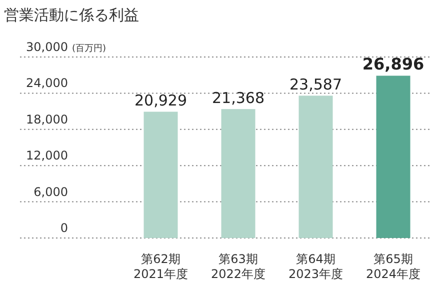  Describe the element at coordinates (51, 191) in the screenshot. I see `y-tick-label: 6,000` at that location.